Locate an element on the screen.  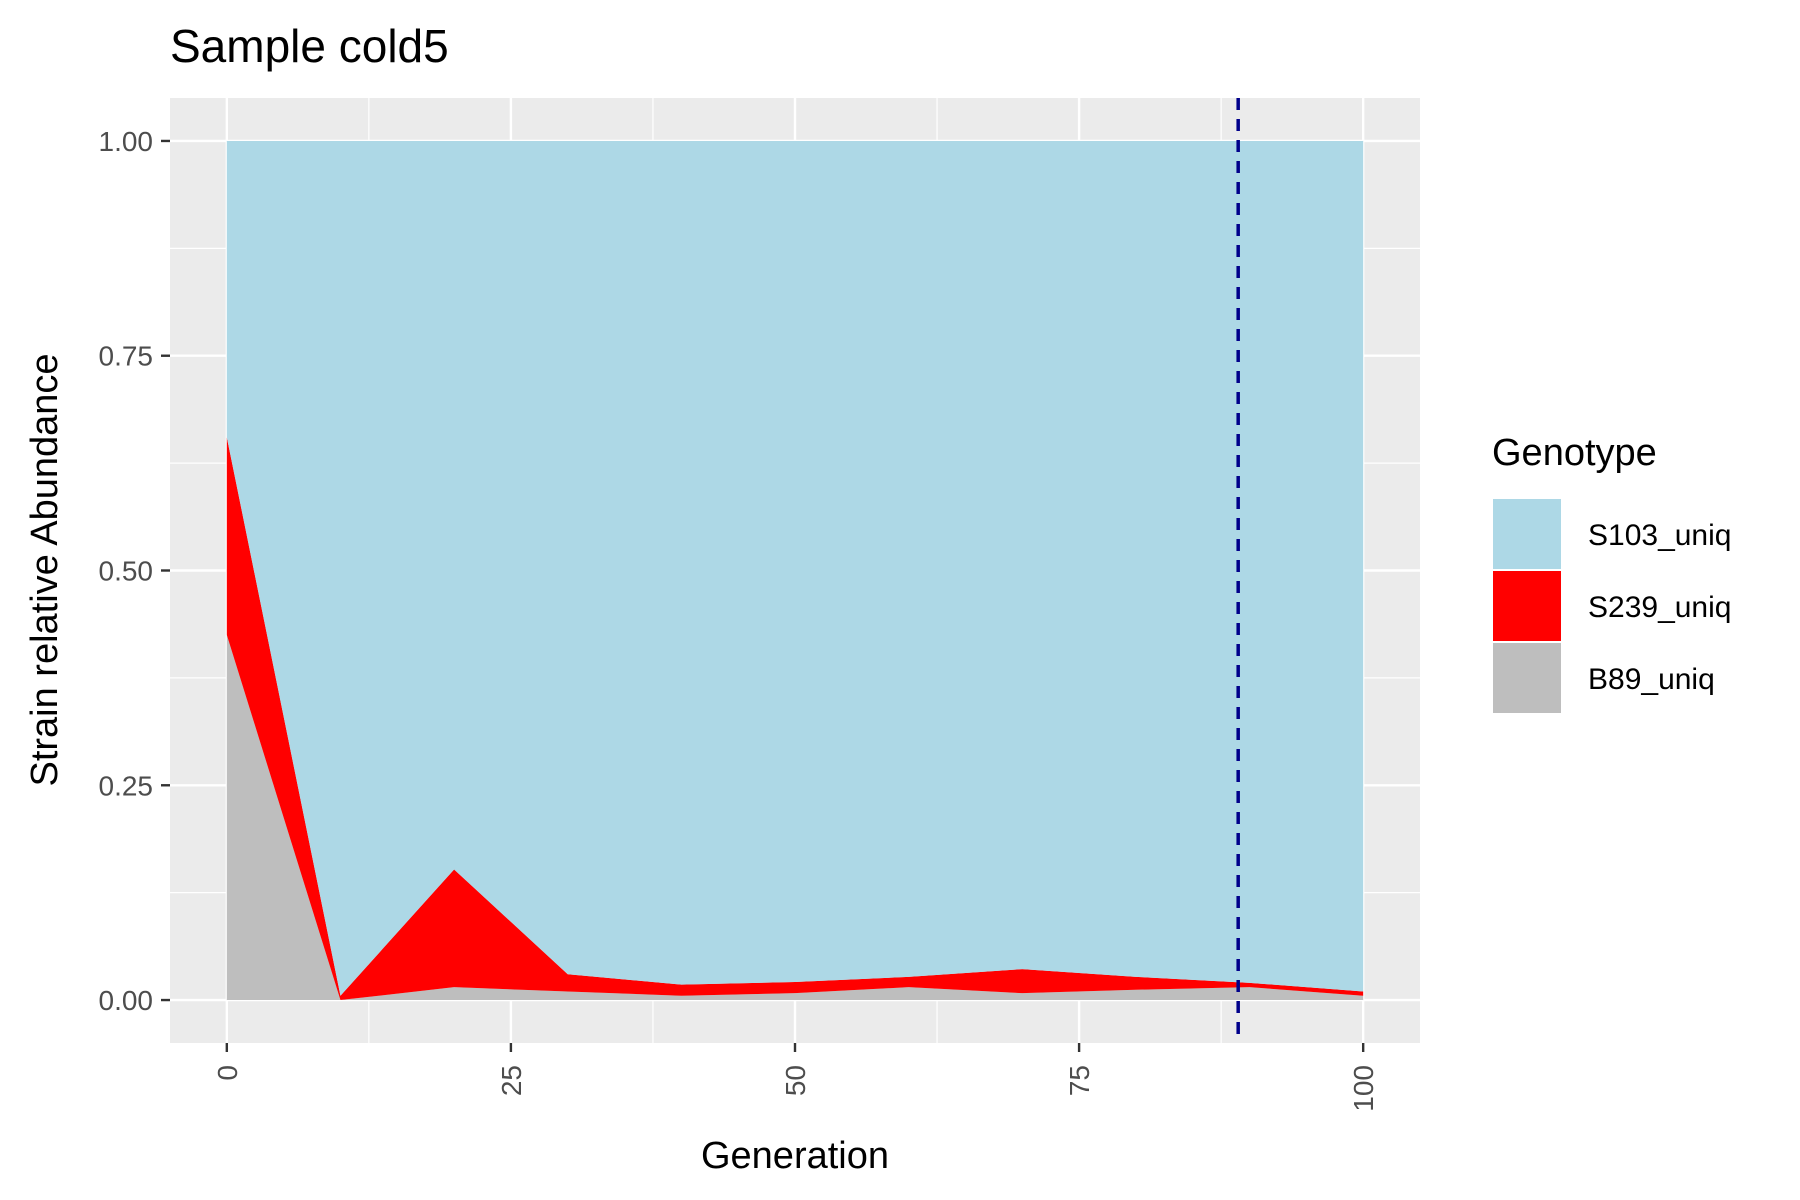
x-axis: 0 25 50 75 100 is located at coordinates (795, 1077).